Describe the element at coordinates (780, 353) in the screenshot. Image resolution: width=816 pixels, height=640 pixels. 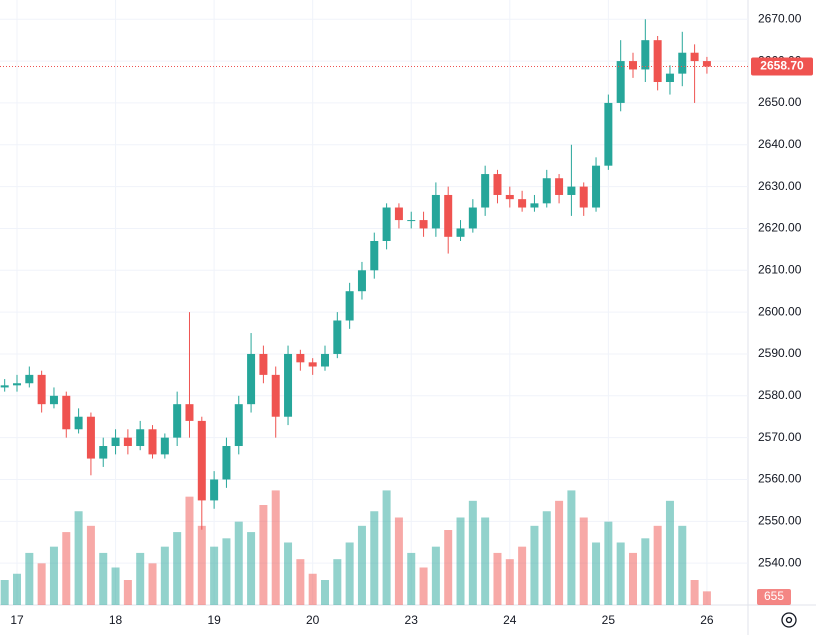
I see `y-tick-label: 2590.00` at that location.